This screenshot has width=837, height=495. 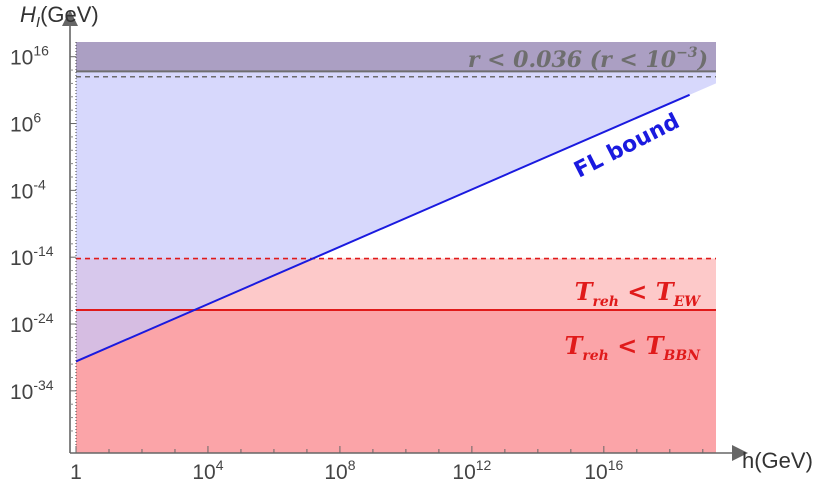 What do you see at coordinates (339, 470) in the screenshot?
I see `x-tick-label: 10⁸` at bounding box center [339, 470].